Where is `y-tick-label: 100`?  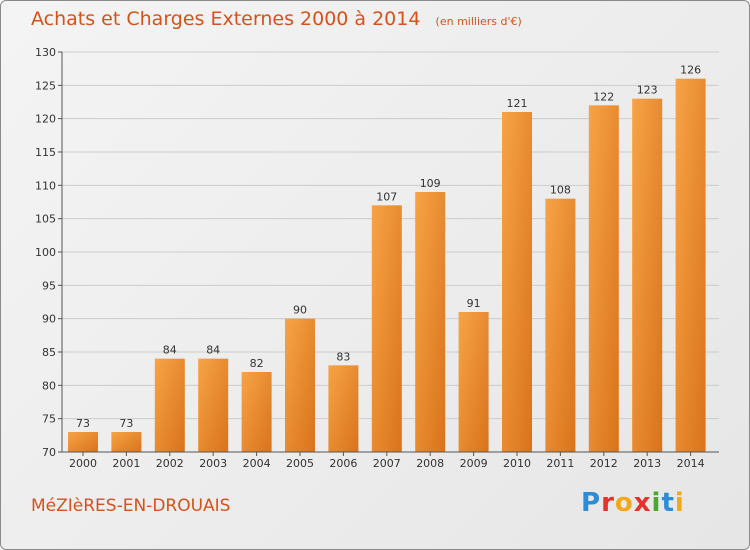 y-tick-label: 100 is located at coordinates (45, 252).